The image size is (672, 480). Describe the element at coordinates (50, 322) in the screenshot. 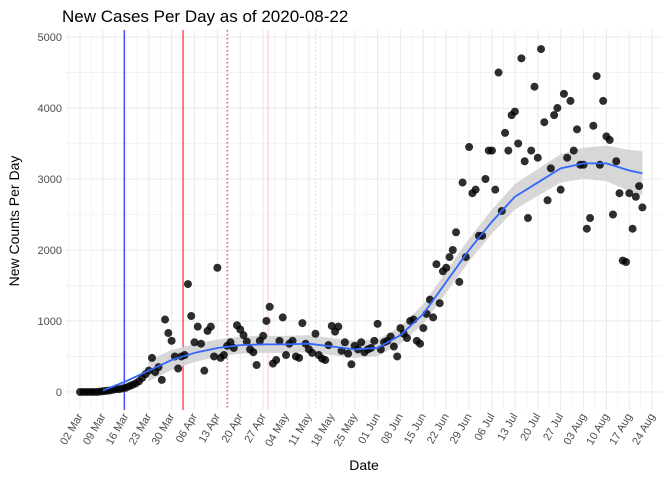

I see `y-tick-label: 1000` at that location.